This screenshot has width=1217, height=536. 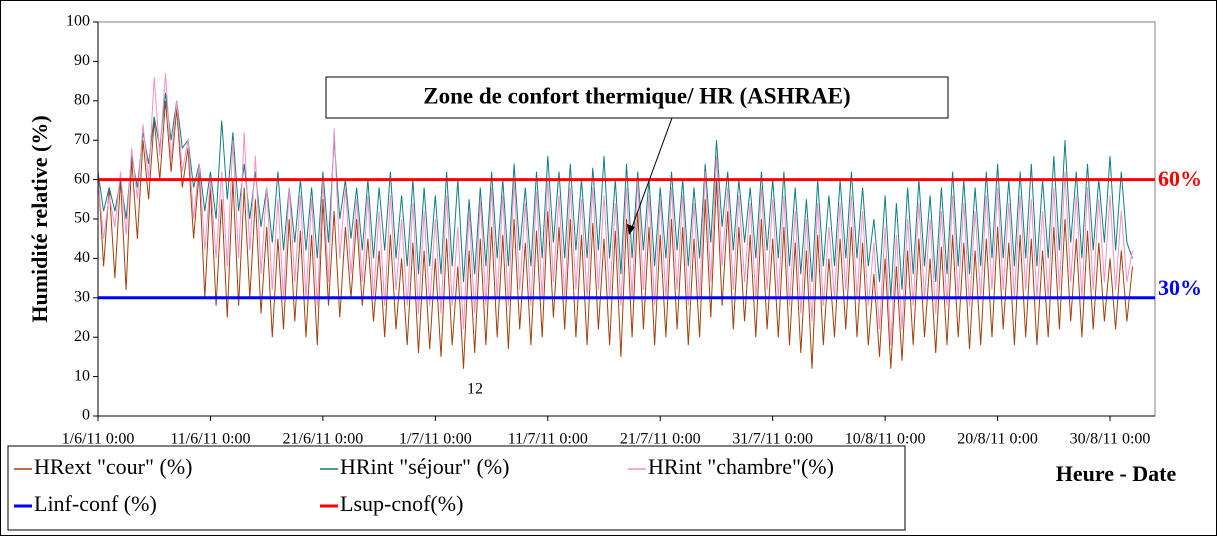 What do you see at coordinates (1116, 473) in the screenshot?
I see `x-axis-title: Heure - Date` at bounding box center [1116, 473].